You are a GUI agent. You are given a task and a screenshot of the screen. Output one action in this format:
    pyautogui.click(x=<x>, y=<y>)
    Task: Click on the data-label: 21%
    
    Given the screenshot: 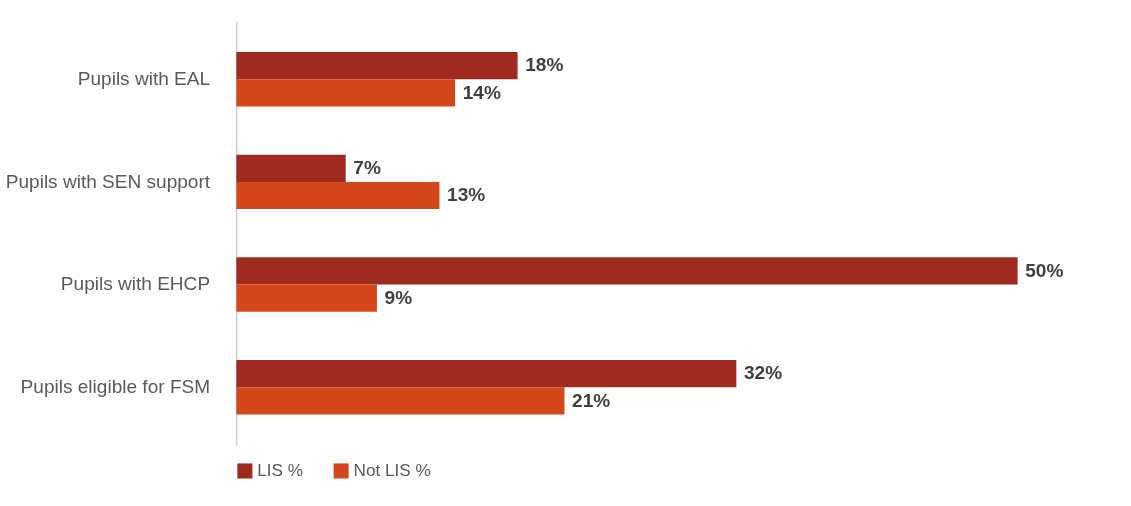 What is the action you would take?
    pyautogui.click(x=591, y=400)
    